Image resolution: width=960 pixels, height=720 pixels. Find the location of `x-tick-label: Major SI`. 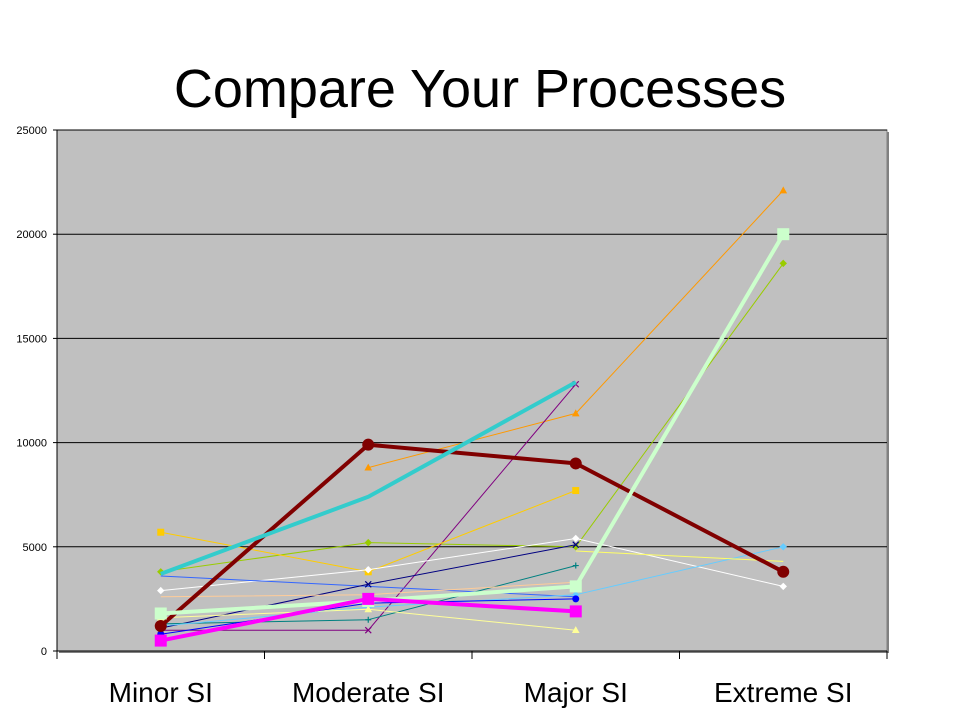

x-tick-label: Major SI is located at coordinates (576, 692).